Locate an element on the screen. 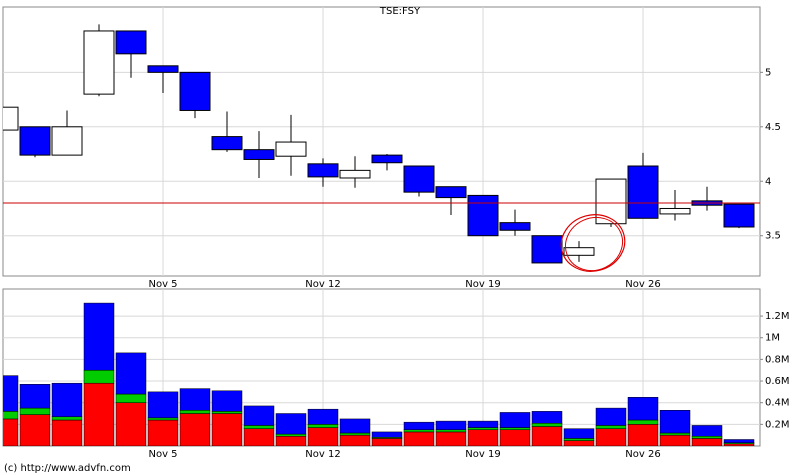 Image resolution: width=800 pixels, height=475 pixels. y-tick-label: 4.5 is located at coordinates (773, 127).